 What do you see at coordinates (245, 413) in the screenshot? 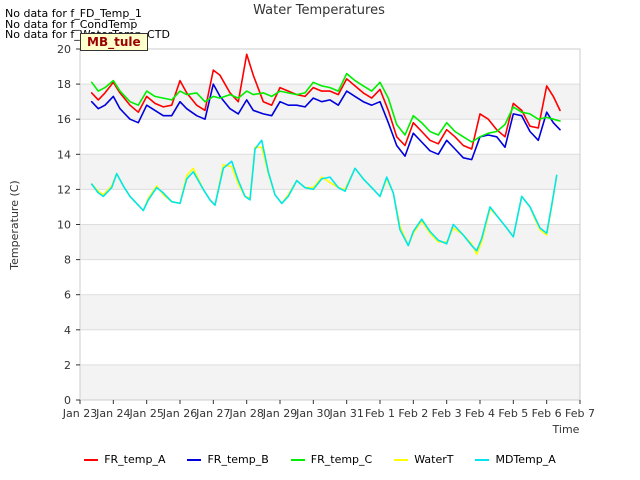
I see `x-tick-label: Jan 28` at bounding box center [245, 413].